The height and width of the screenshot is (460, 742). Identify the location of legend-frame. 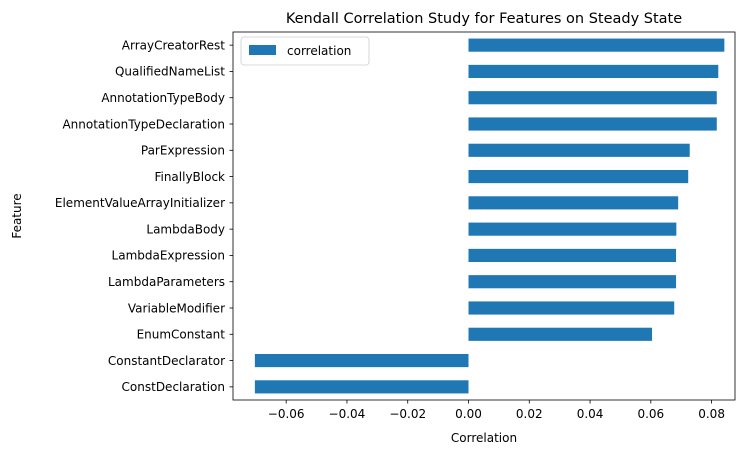
(305, 51).